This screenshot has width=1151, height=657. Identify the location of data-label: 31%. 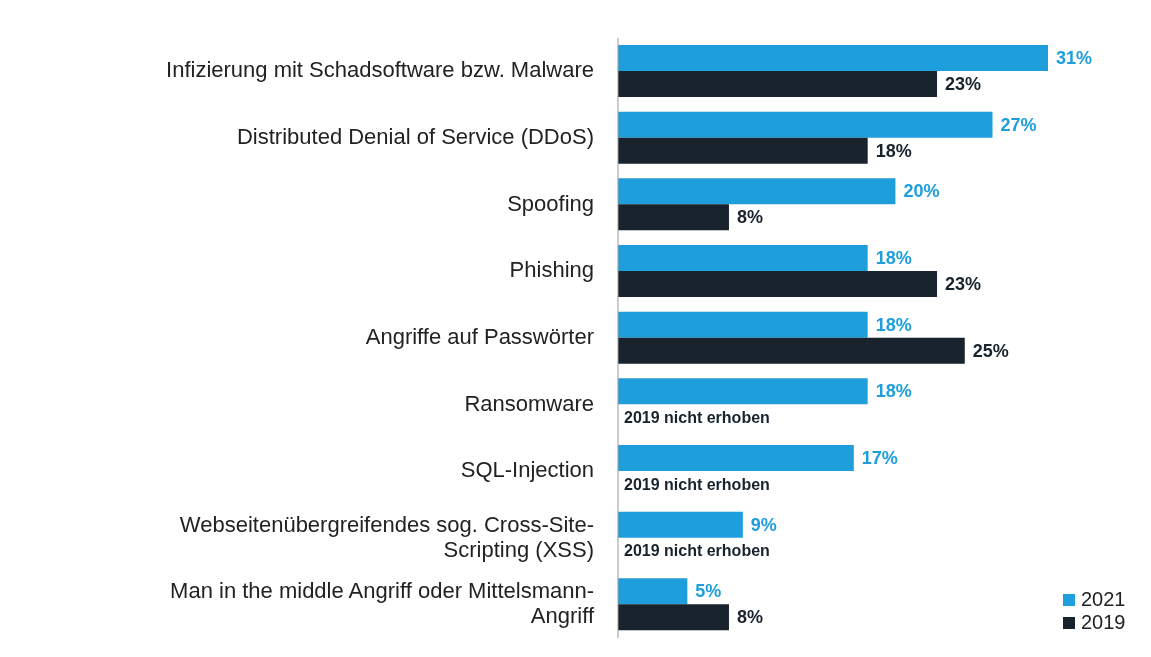
(1074, 58).